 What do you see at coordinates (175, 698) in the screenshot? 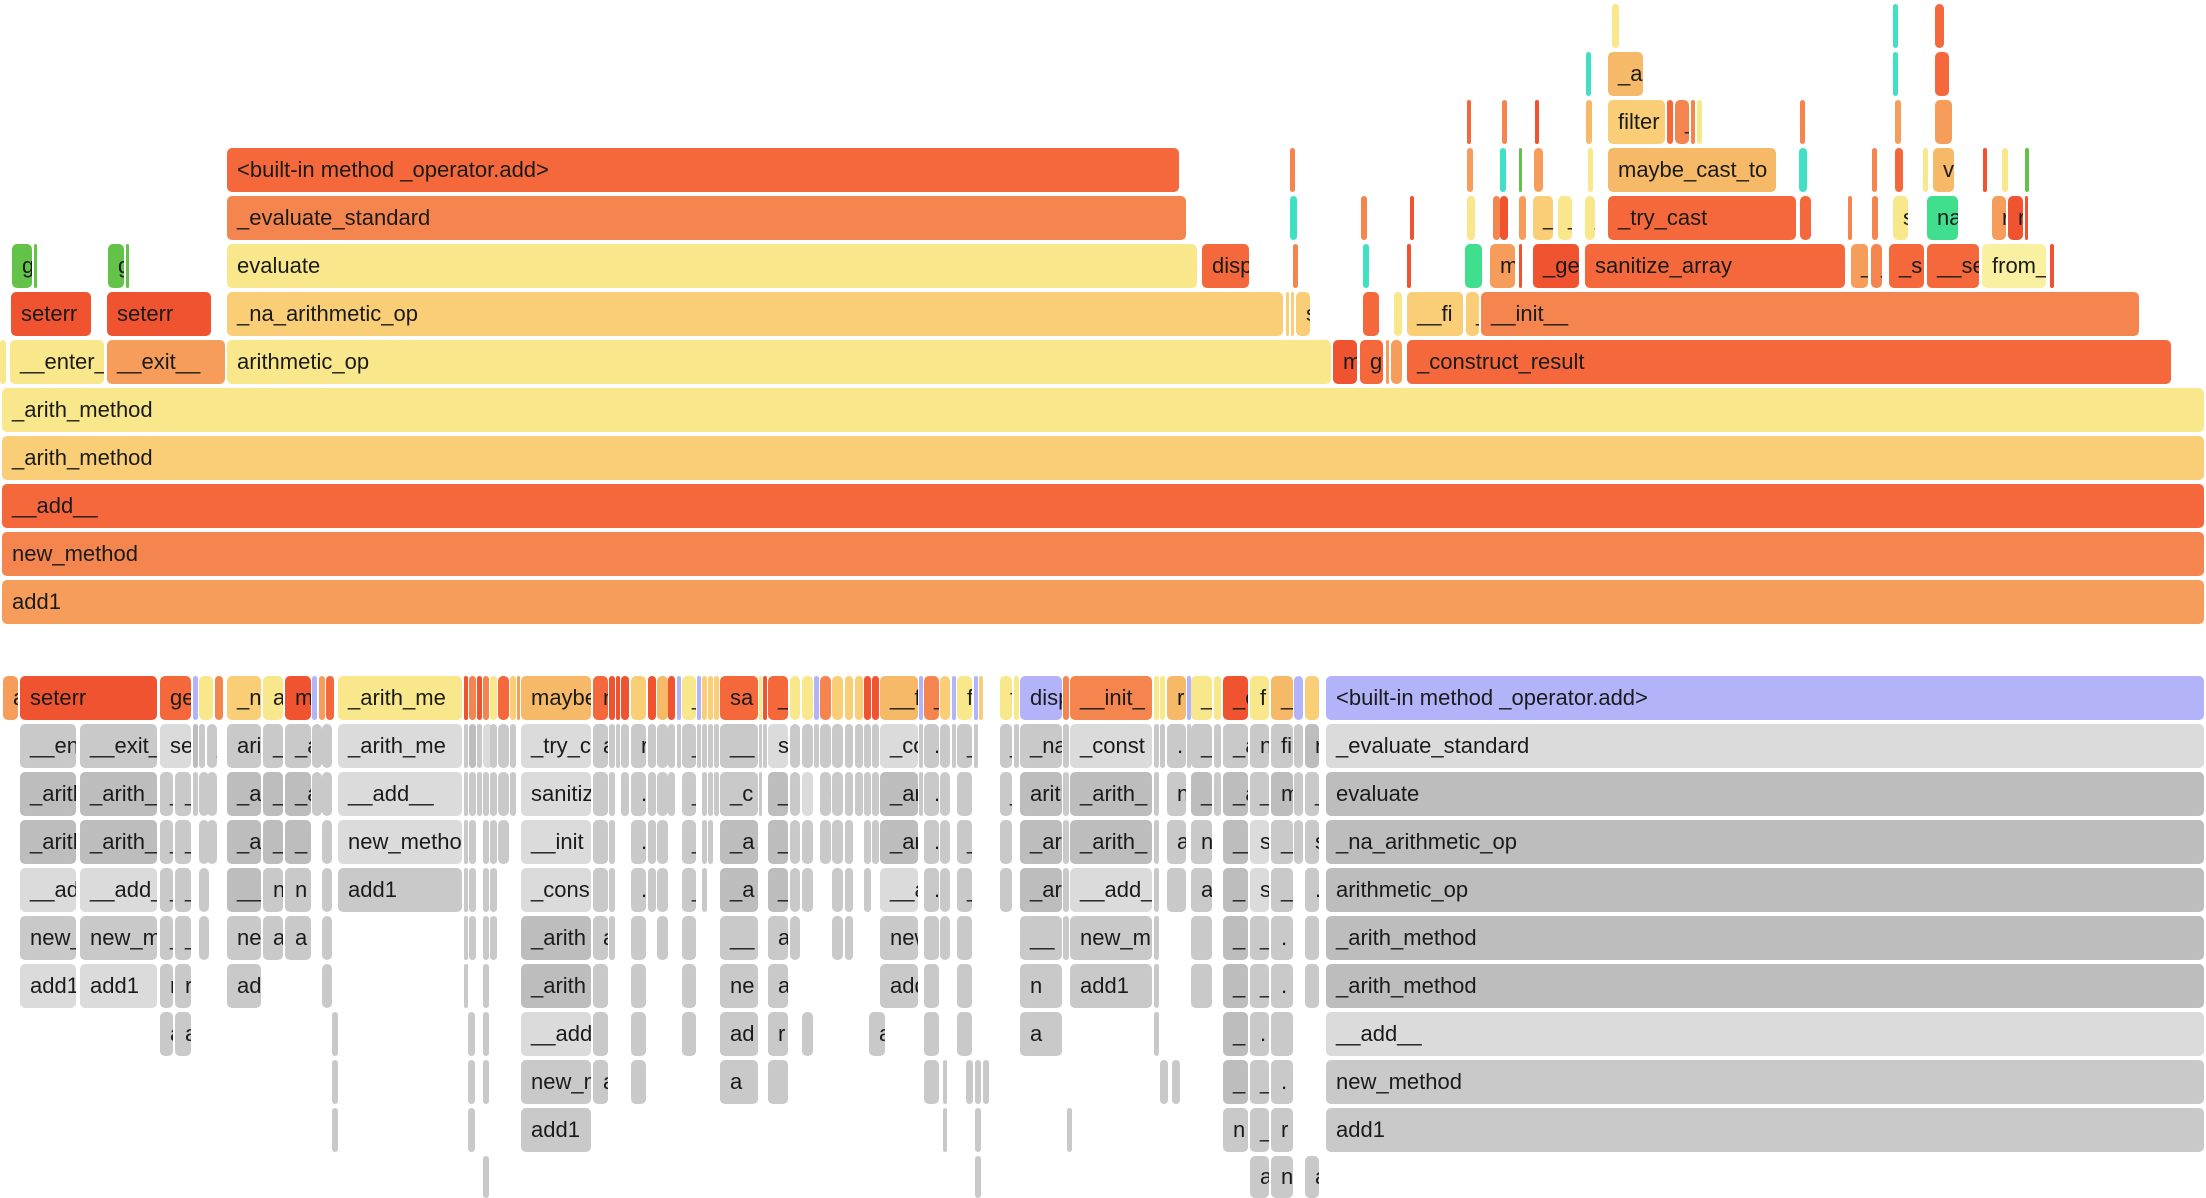
I see `frame-bar-ge: ge` at bounding box center [175, 698].